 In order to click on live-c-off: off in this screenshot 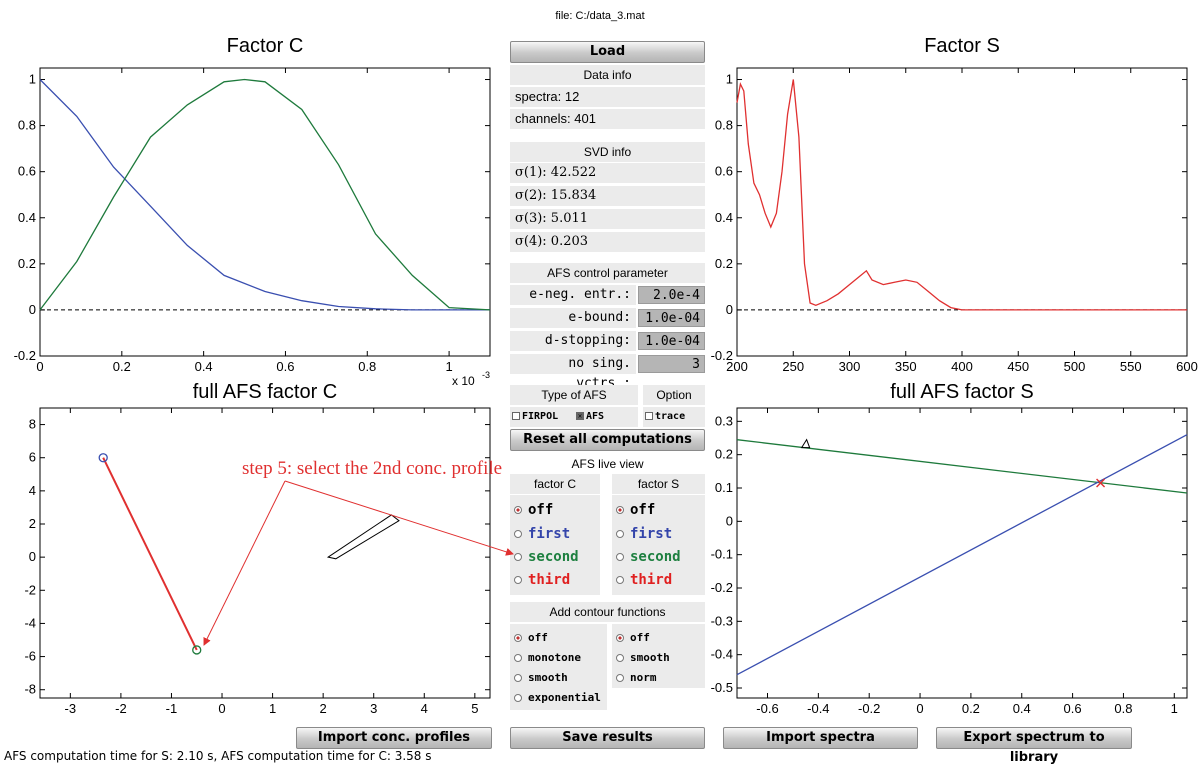, I will do `click(555, 510)`.